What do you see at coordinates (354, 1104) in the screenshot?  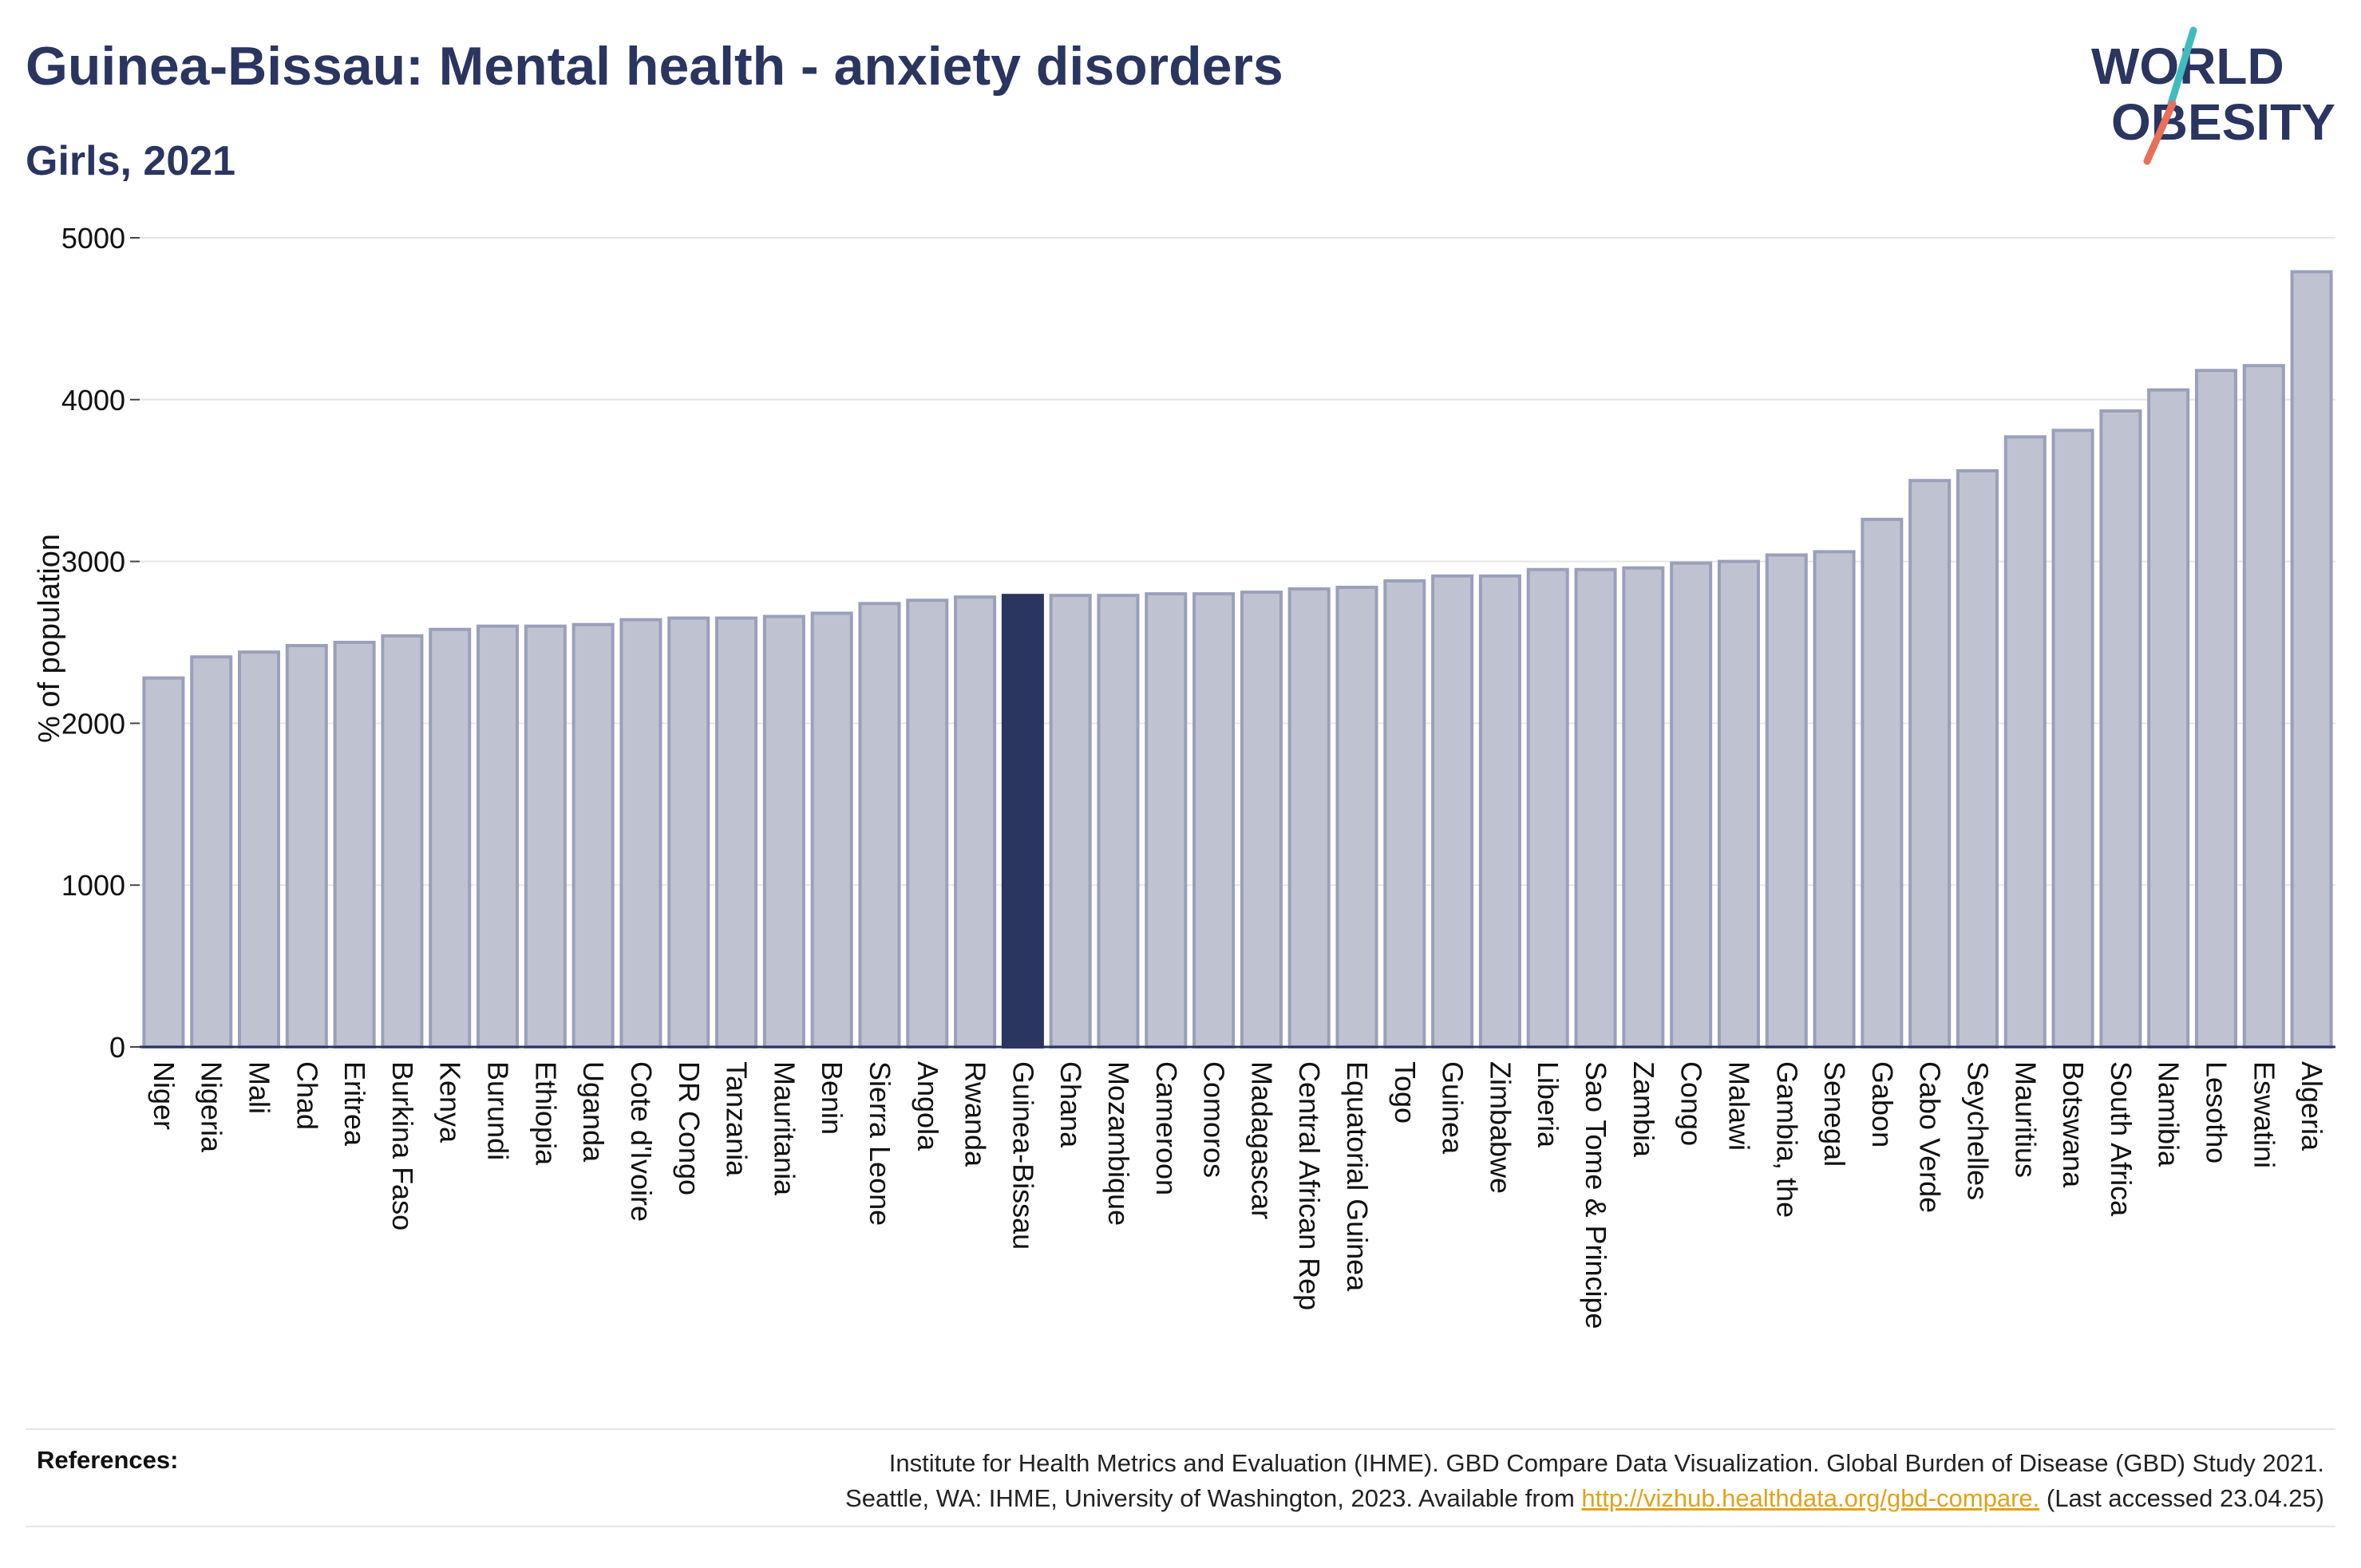 I see `x-tick-label: Eritrea` at bounding box center [354, 1104].